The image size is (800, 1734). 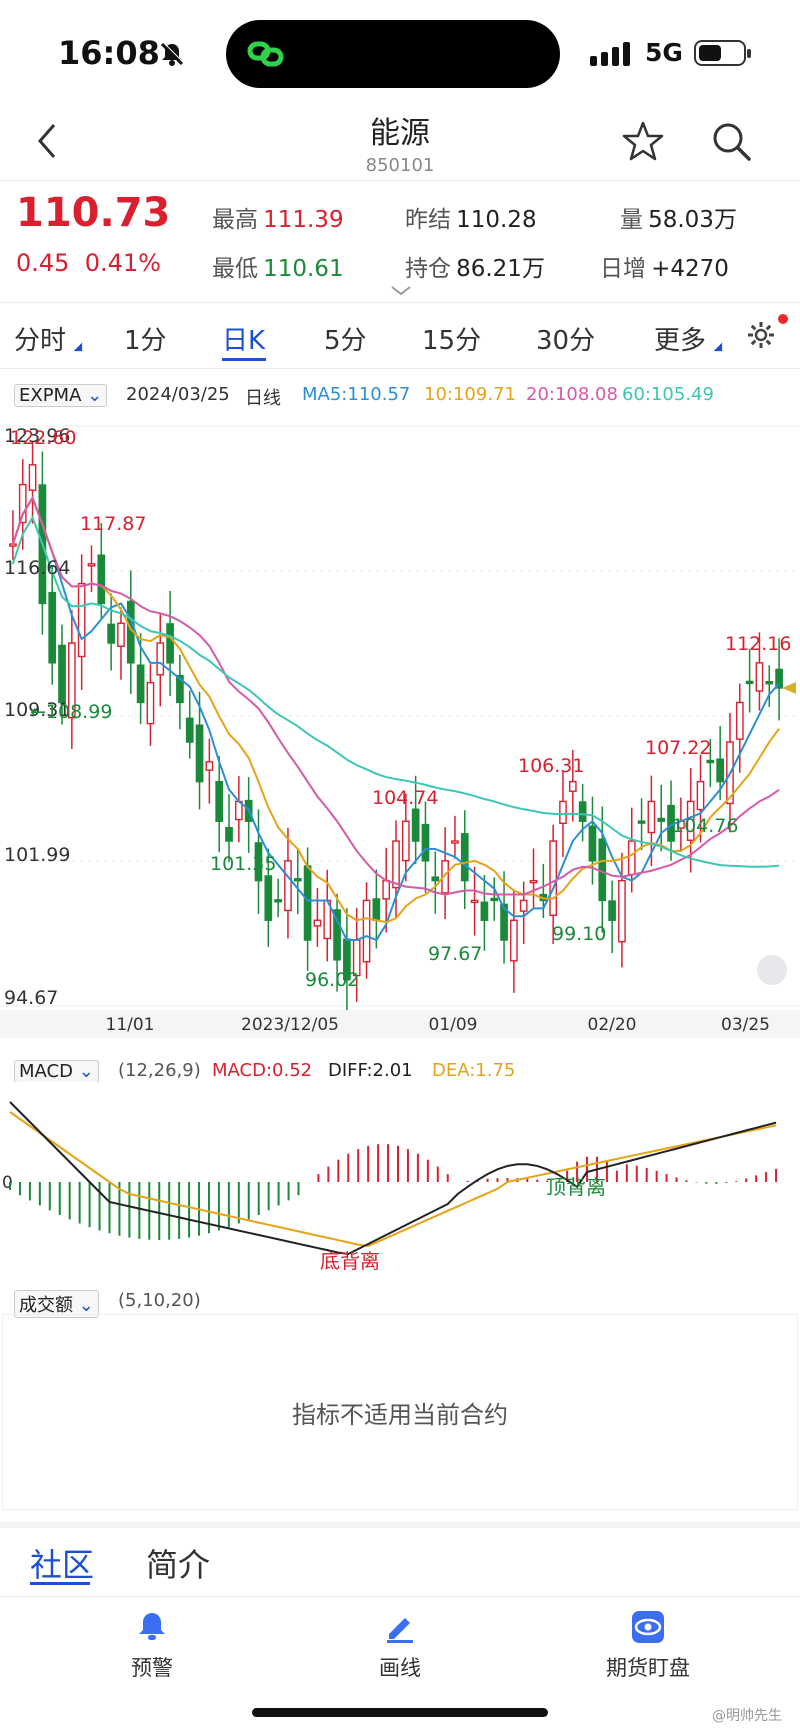 What do you see at coordinates (761, 337) in the screenshot?
I see `gear-icon` at bounding box center [761, 337].